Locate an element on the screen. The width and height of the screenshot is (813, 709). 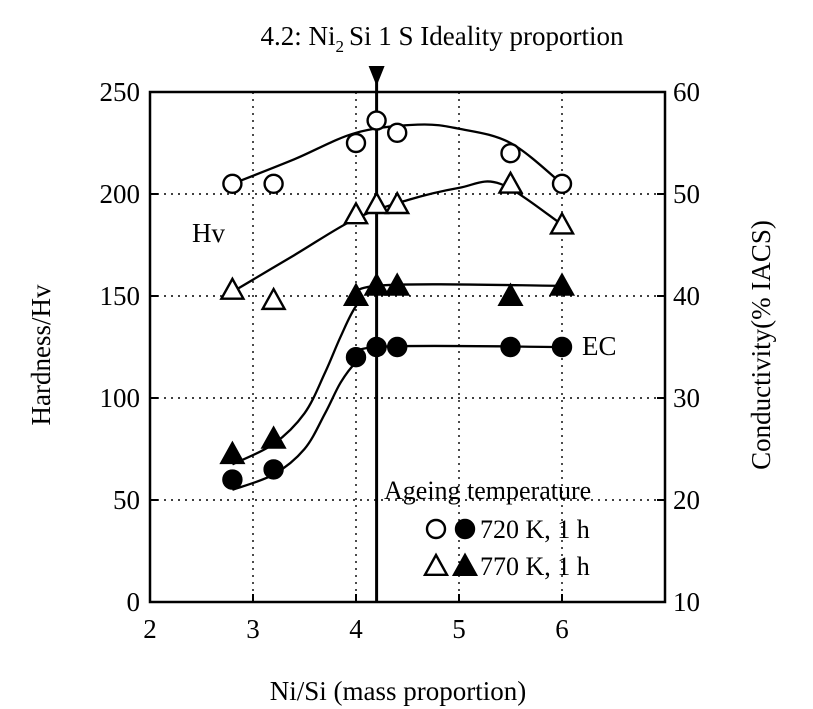
legend: Ageing temperature 720 K, 1 h 770 K, 1 h is located at coordinates (487, 528).